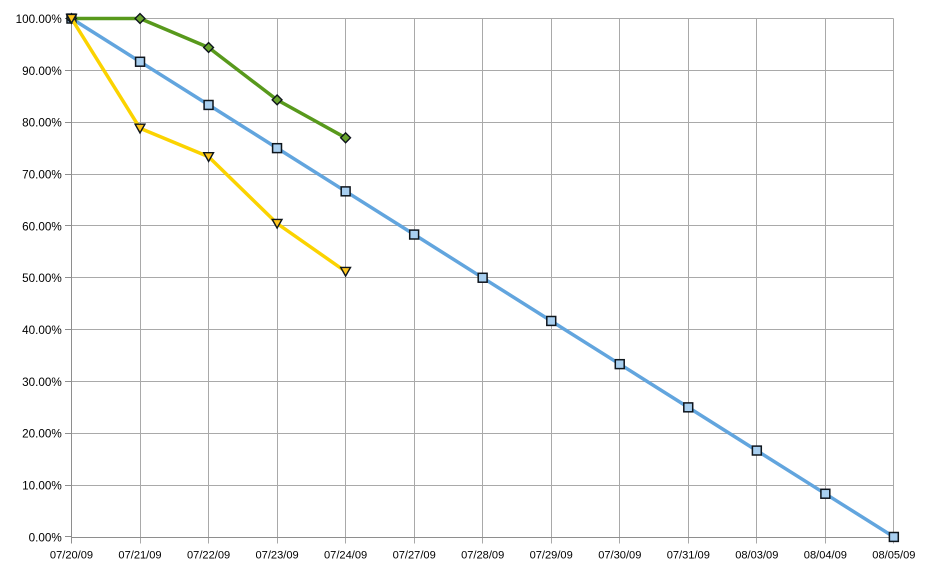  Describe the element at coordinates (619, 555) in the screenshot. I see `svg-text: 07/30/09` at that location.